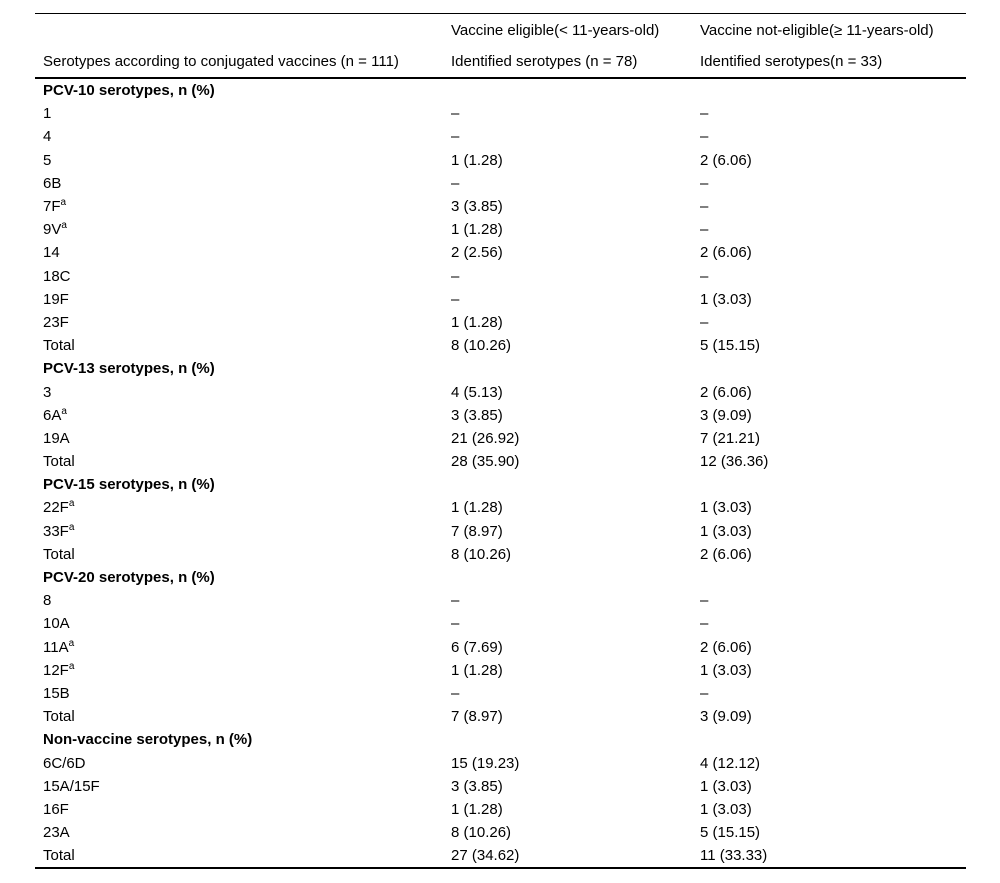  What do you see at coordinates (500, 623) in the screenshot?
I see `table-row: 10A – –` at bounding box center [500, 623].